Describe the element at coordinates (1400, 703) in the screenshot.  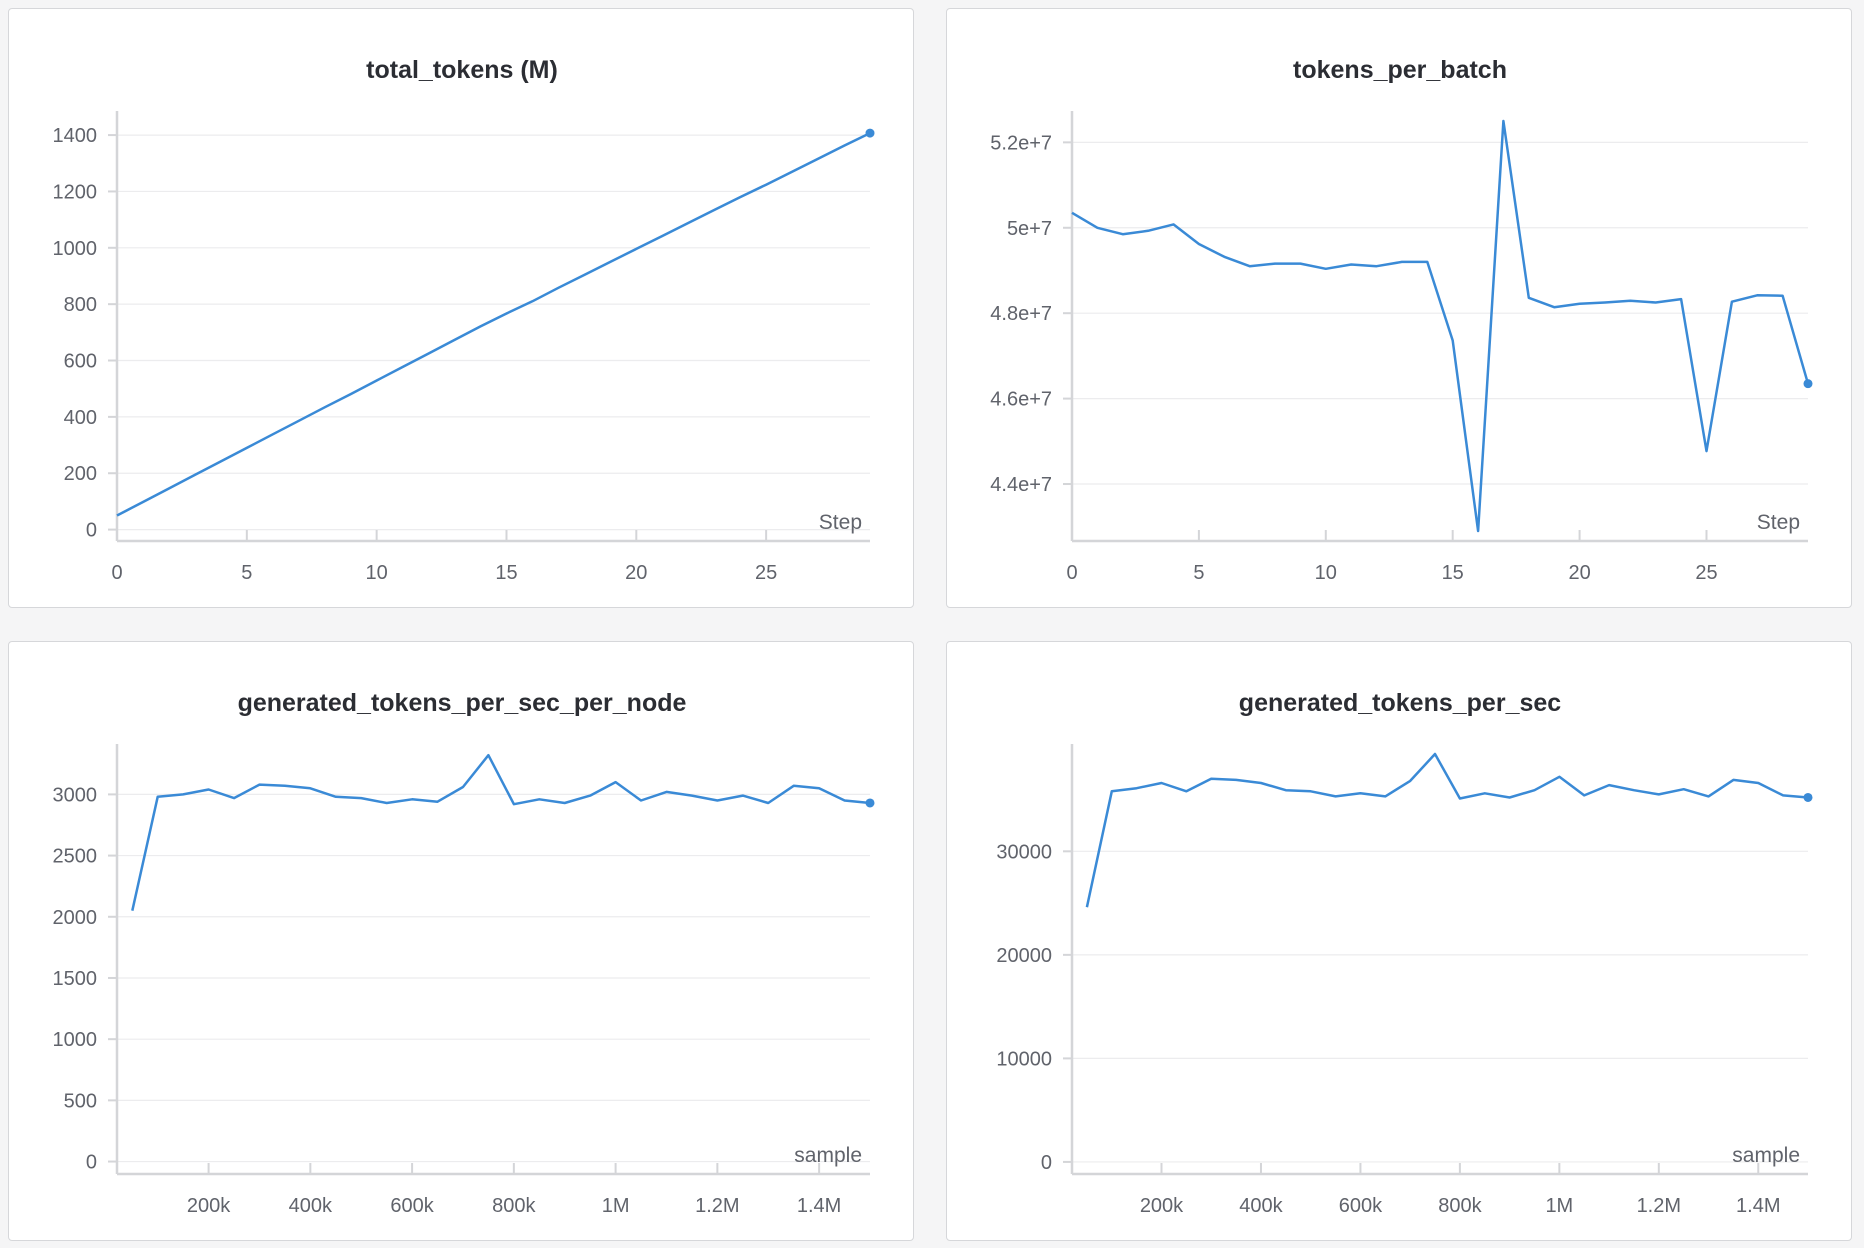
I see `chart-title: generated_tokens_per_sec` at that location.